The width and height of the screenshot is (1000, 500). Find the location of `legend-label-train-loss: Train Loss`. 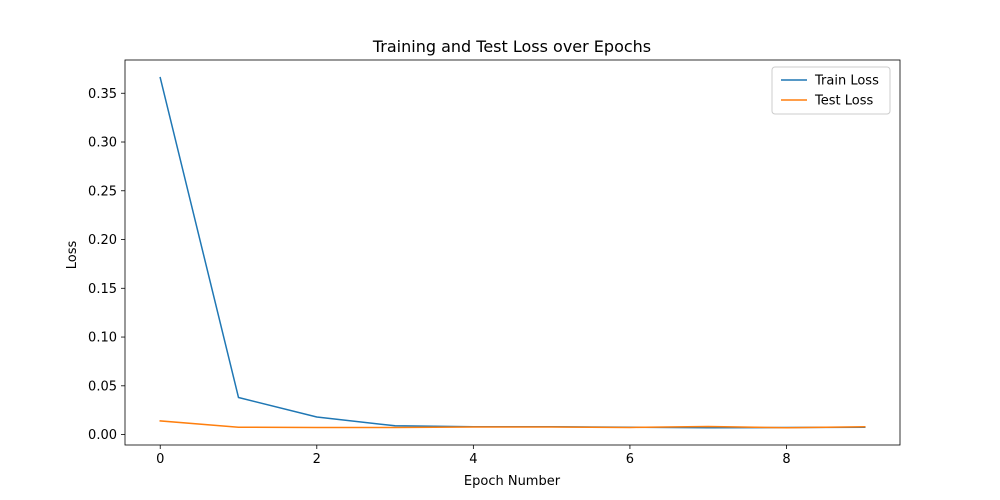

legend-label-train-loss: Train Loss is located at coordinates (846, 81).